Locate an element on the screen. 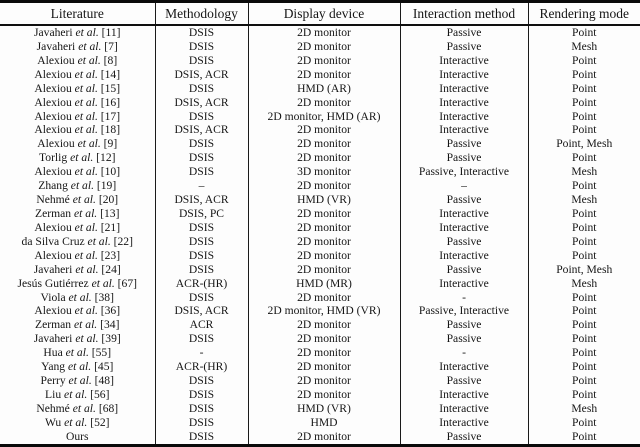 This screenshot has height=447, width=640. literature-cell: Alexiou et al. [18] is located at coordinates (77, 130).